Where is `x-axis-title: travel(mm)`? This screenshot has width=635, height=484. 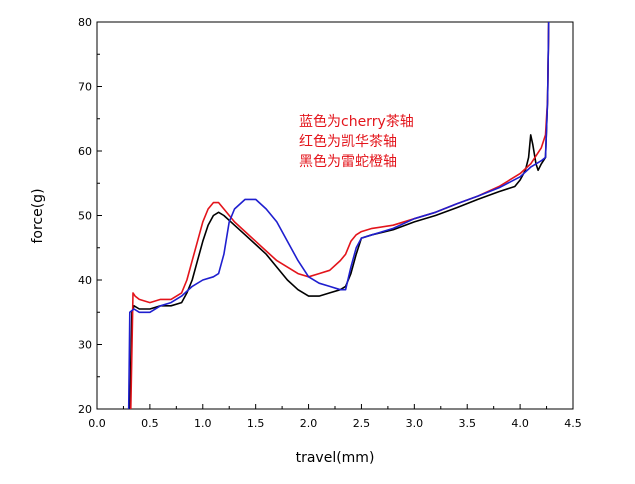
x-axis-title: travel(mm) is located at coordinates (335, 458).